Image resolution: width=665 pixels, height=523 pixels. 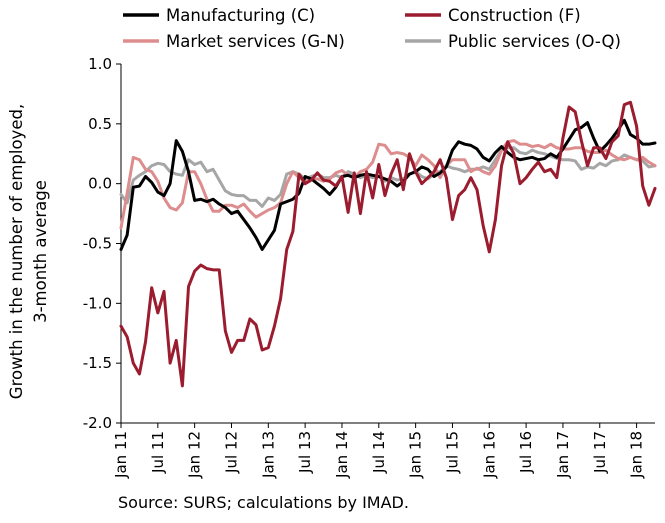 I want to click on y-tick-label: -0.5, so click(x=97, y=244).